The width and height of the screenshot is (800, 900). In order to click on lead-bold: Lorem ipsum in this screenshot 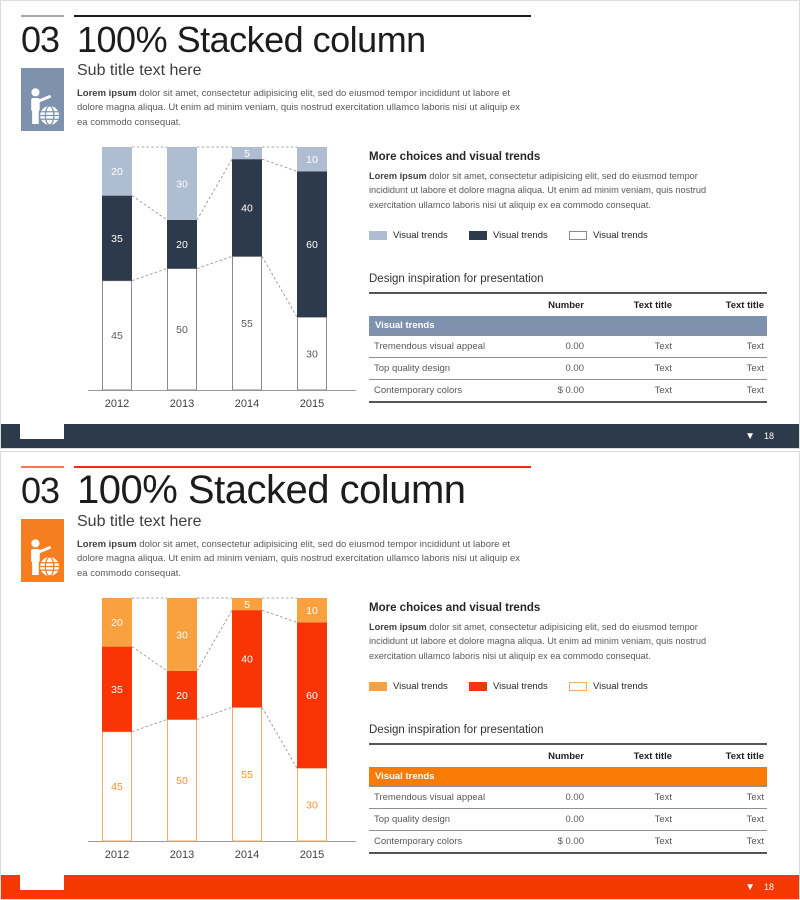, I will do `click(107, 93)`.